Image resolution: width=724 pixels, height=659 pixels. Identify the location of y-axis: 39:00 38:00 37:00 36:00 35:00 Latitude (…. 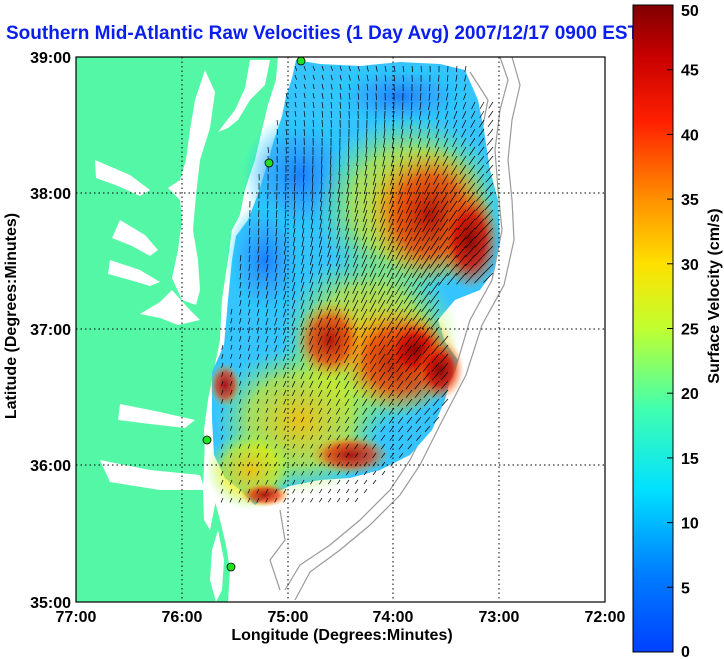
(37, 331).